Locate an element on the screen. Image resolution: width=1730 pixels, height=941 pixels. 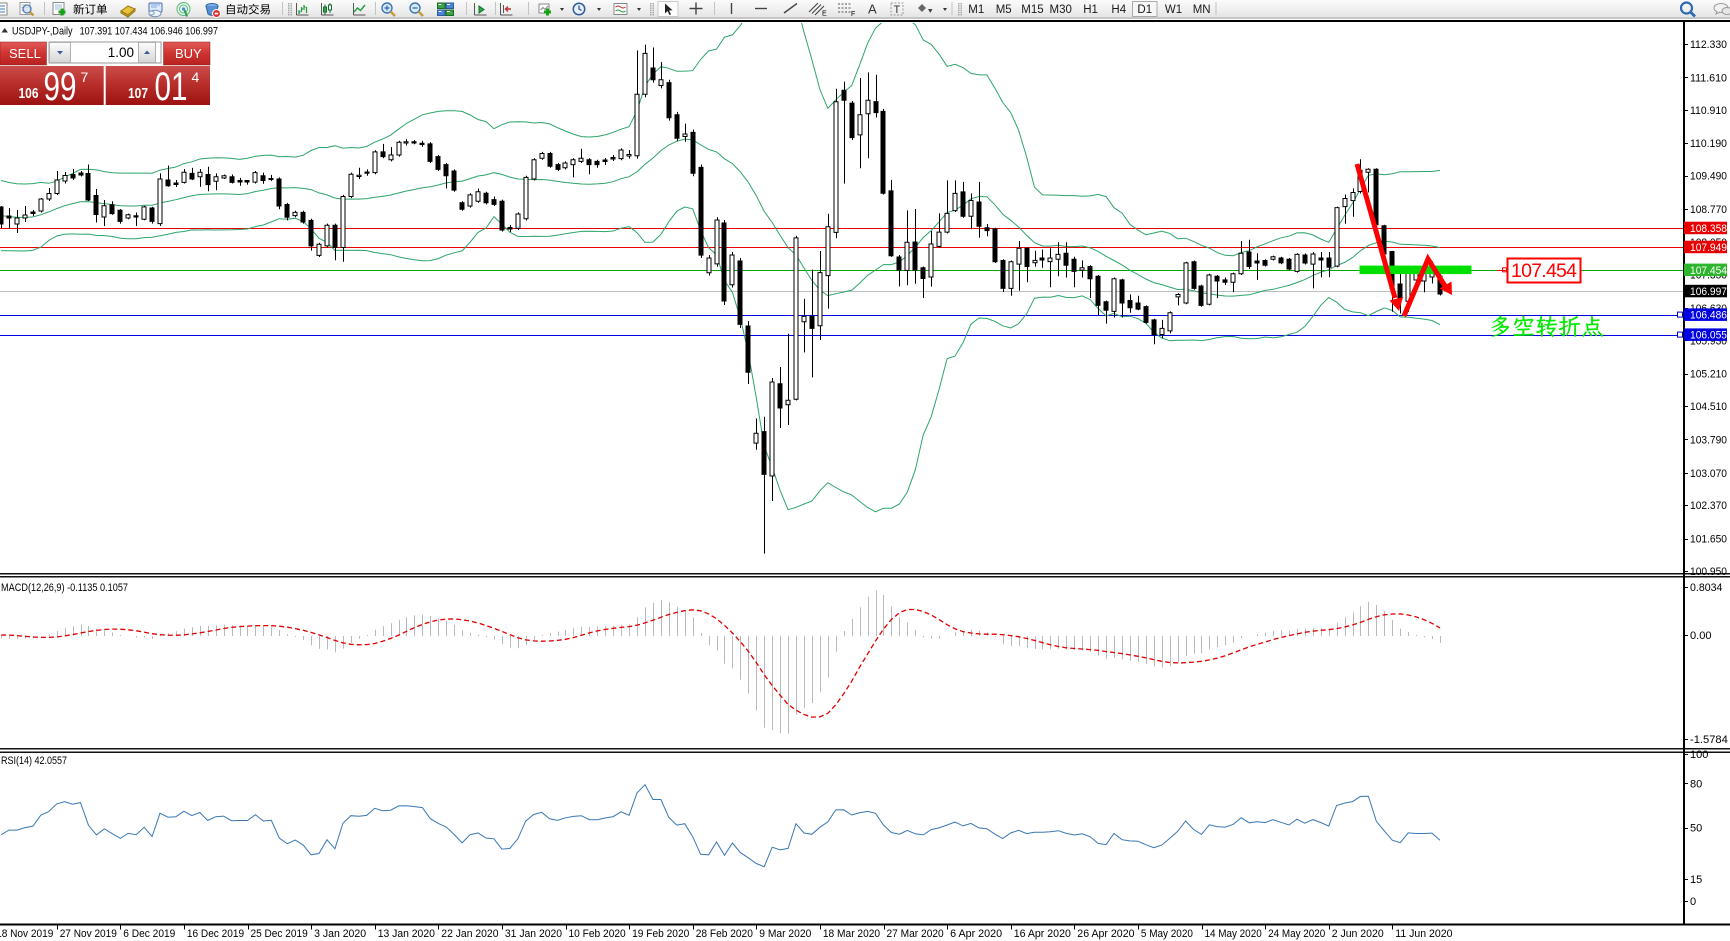
svg-text: 7 is located at coordinates (85, 77).